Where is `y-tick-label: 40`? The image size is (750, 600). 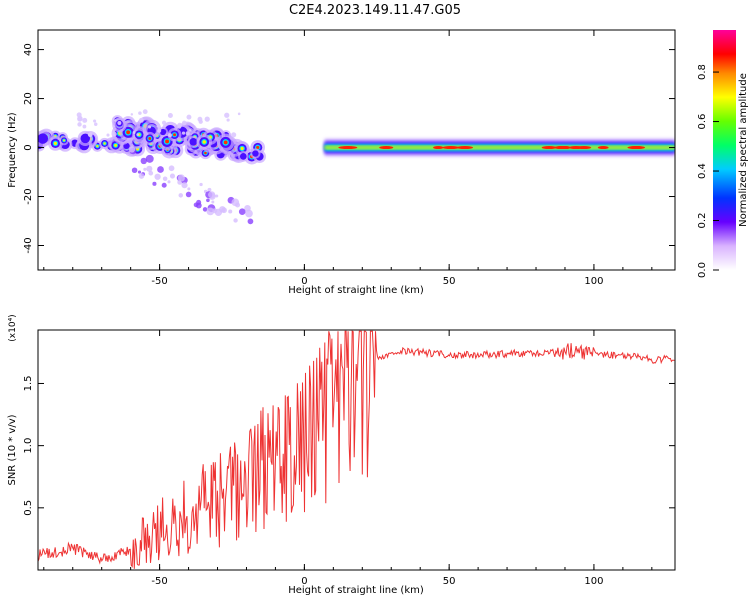
y-tick-label: 40 is located at coordinates (28, 49).